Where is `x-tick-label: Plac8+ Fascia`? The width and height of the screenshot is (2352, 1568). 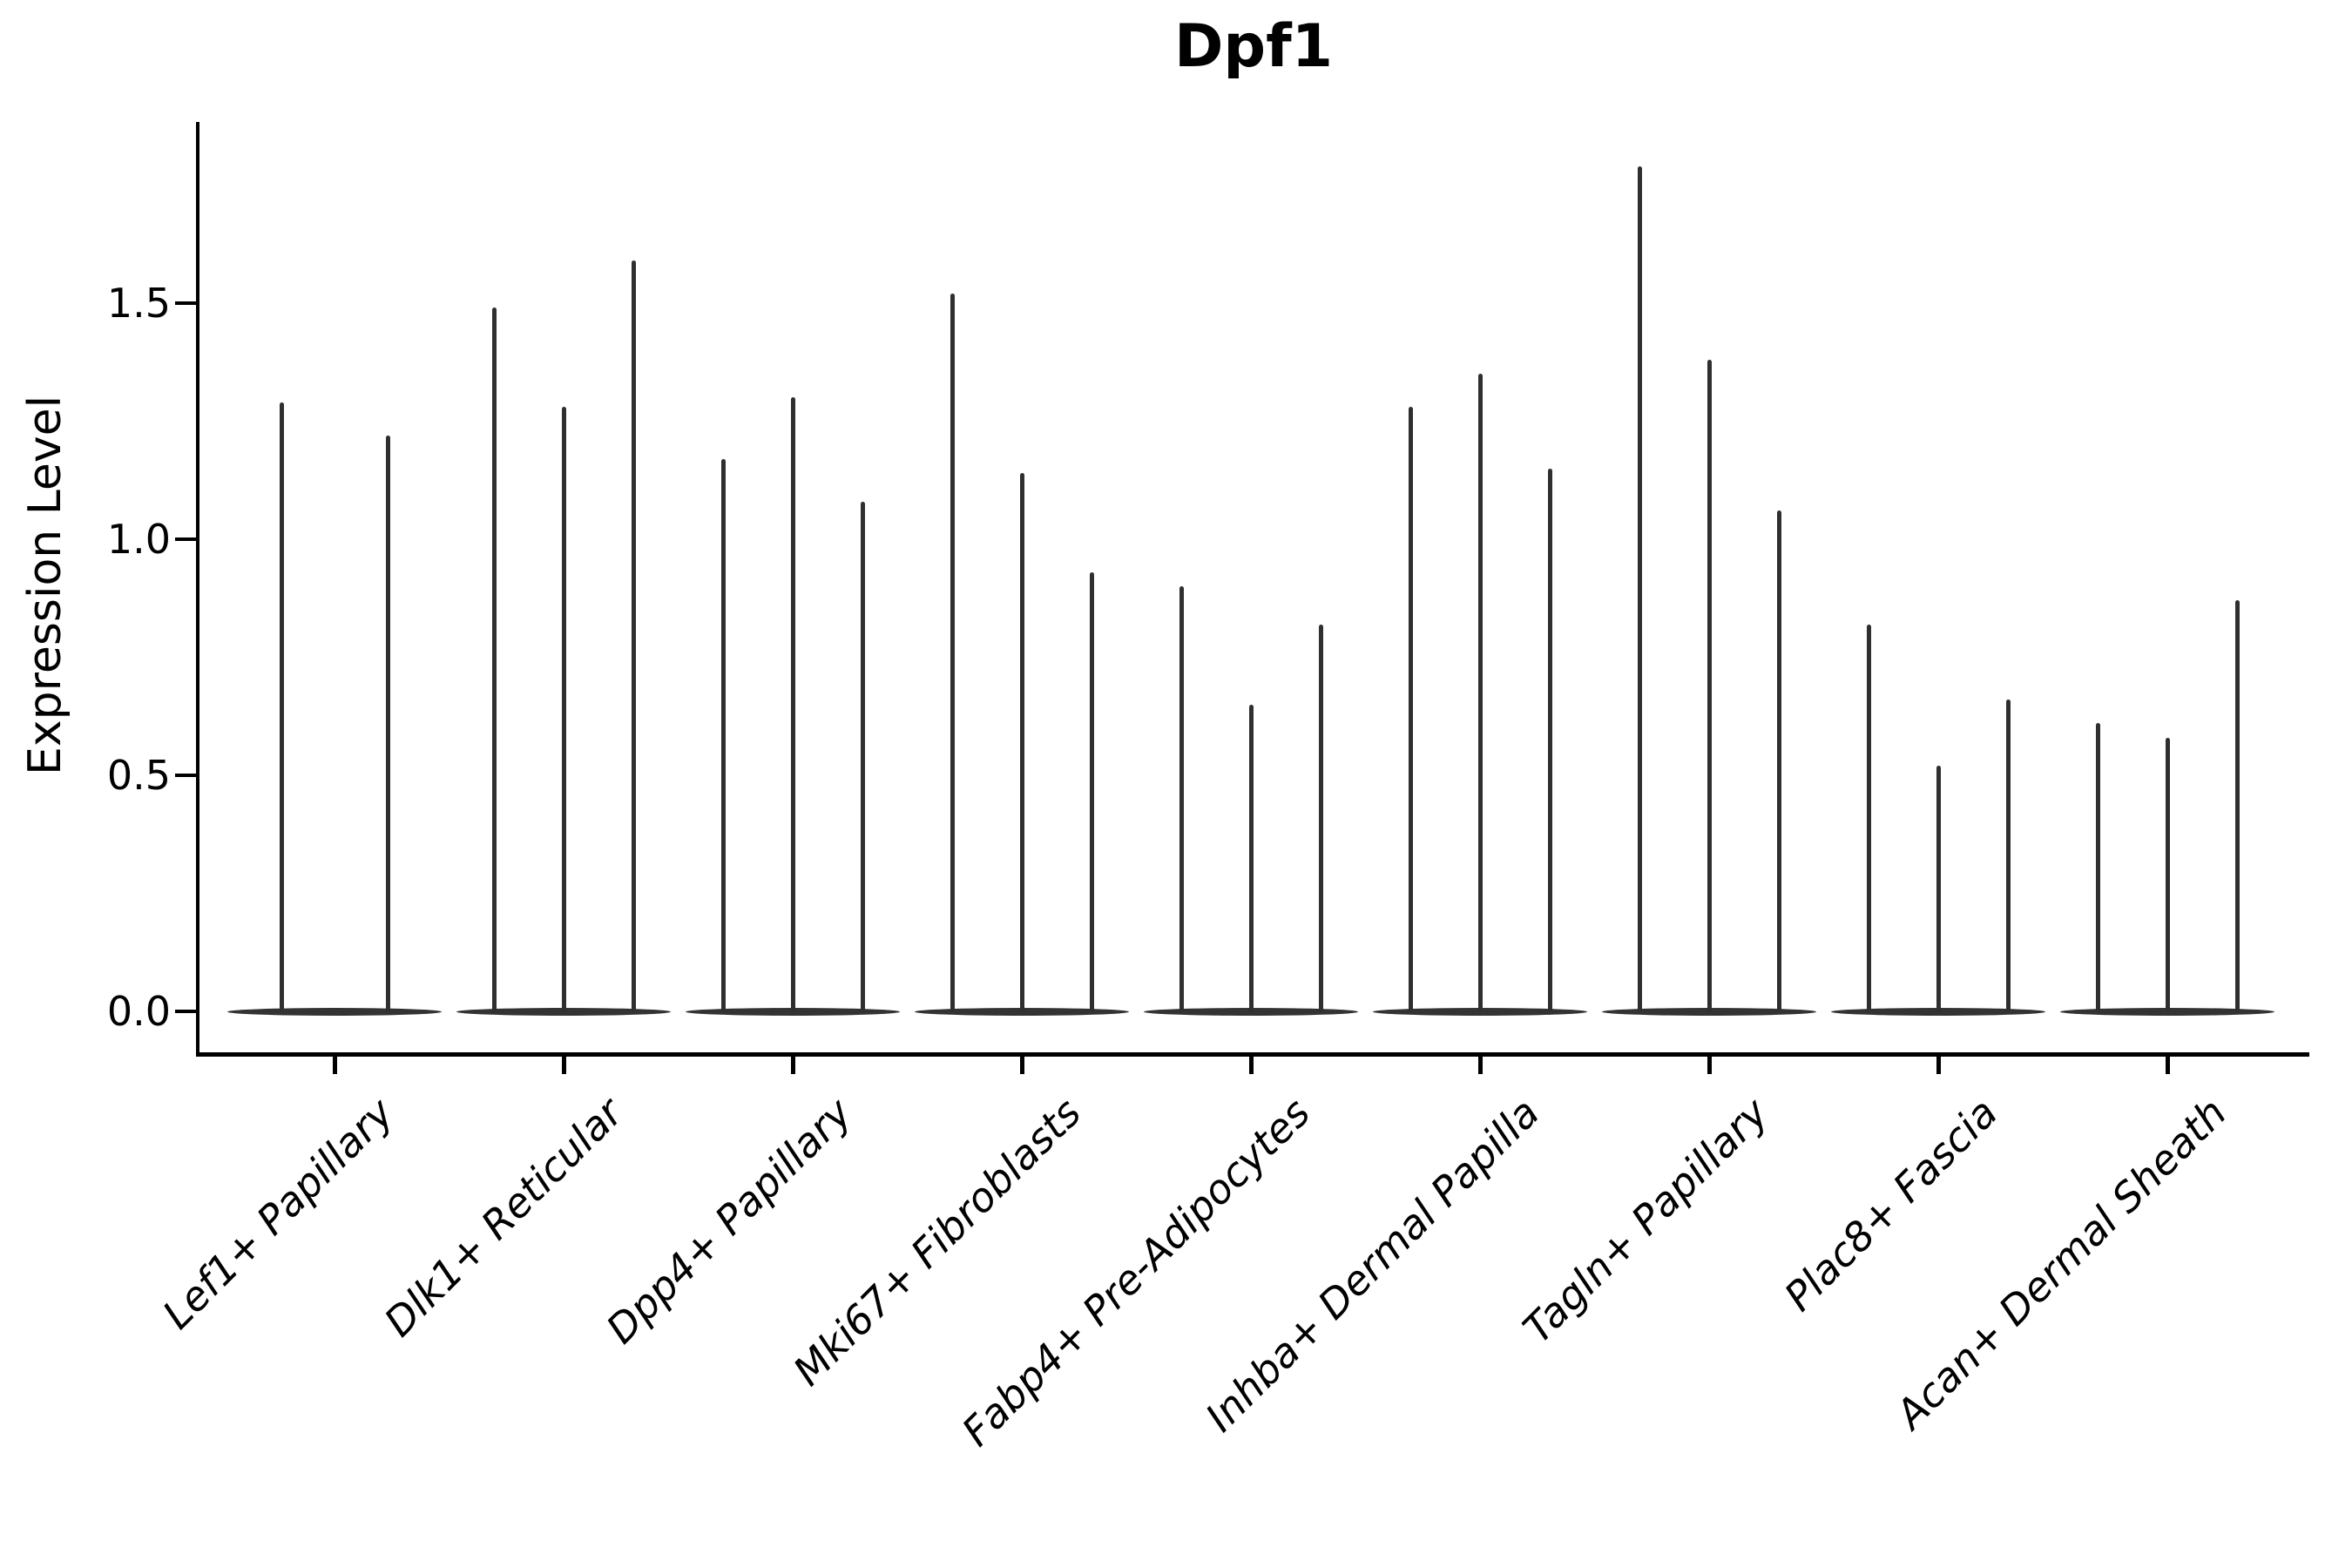
x-tick-label: Plac8+ Fascia is located at coordinates (1890, 1205).